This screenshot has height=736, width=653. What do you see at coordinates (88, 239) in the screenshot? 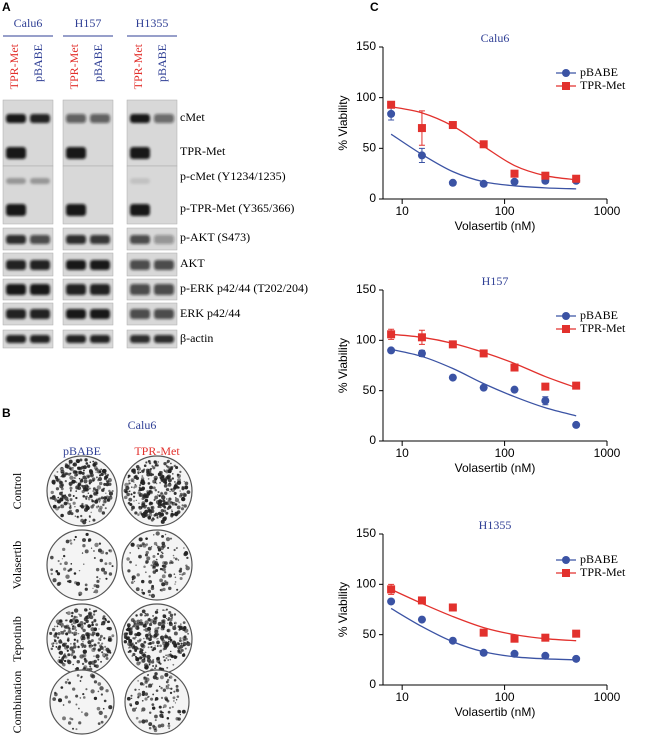
I see `blot-box` at bounding box center [88, 239].